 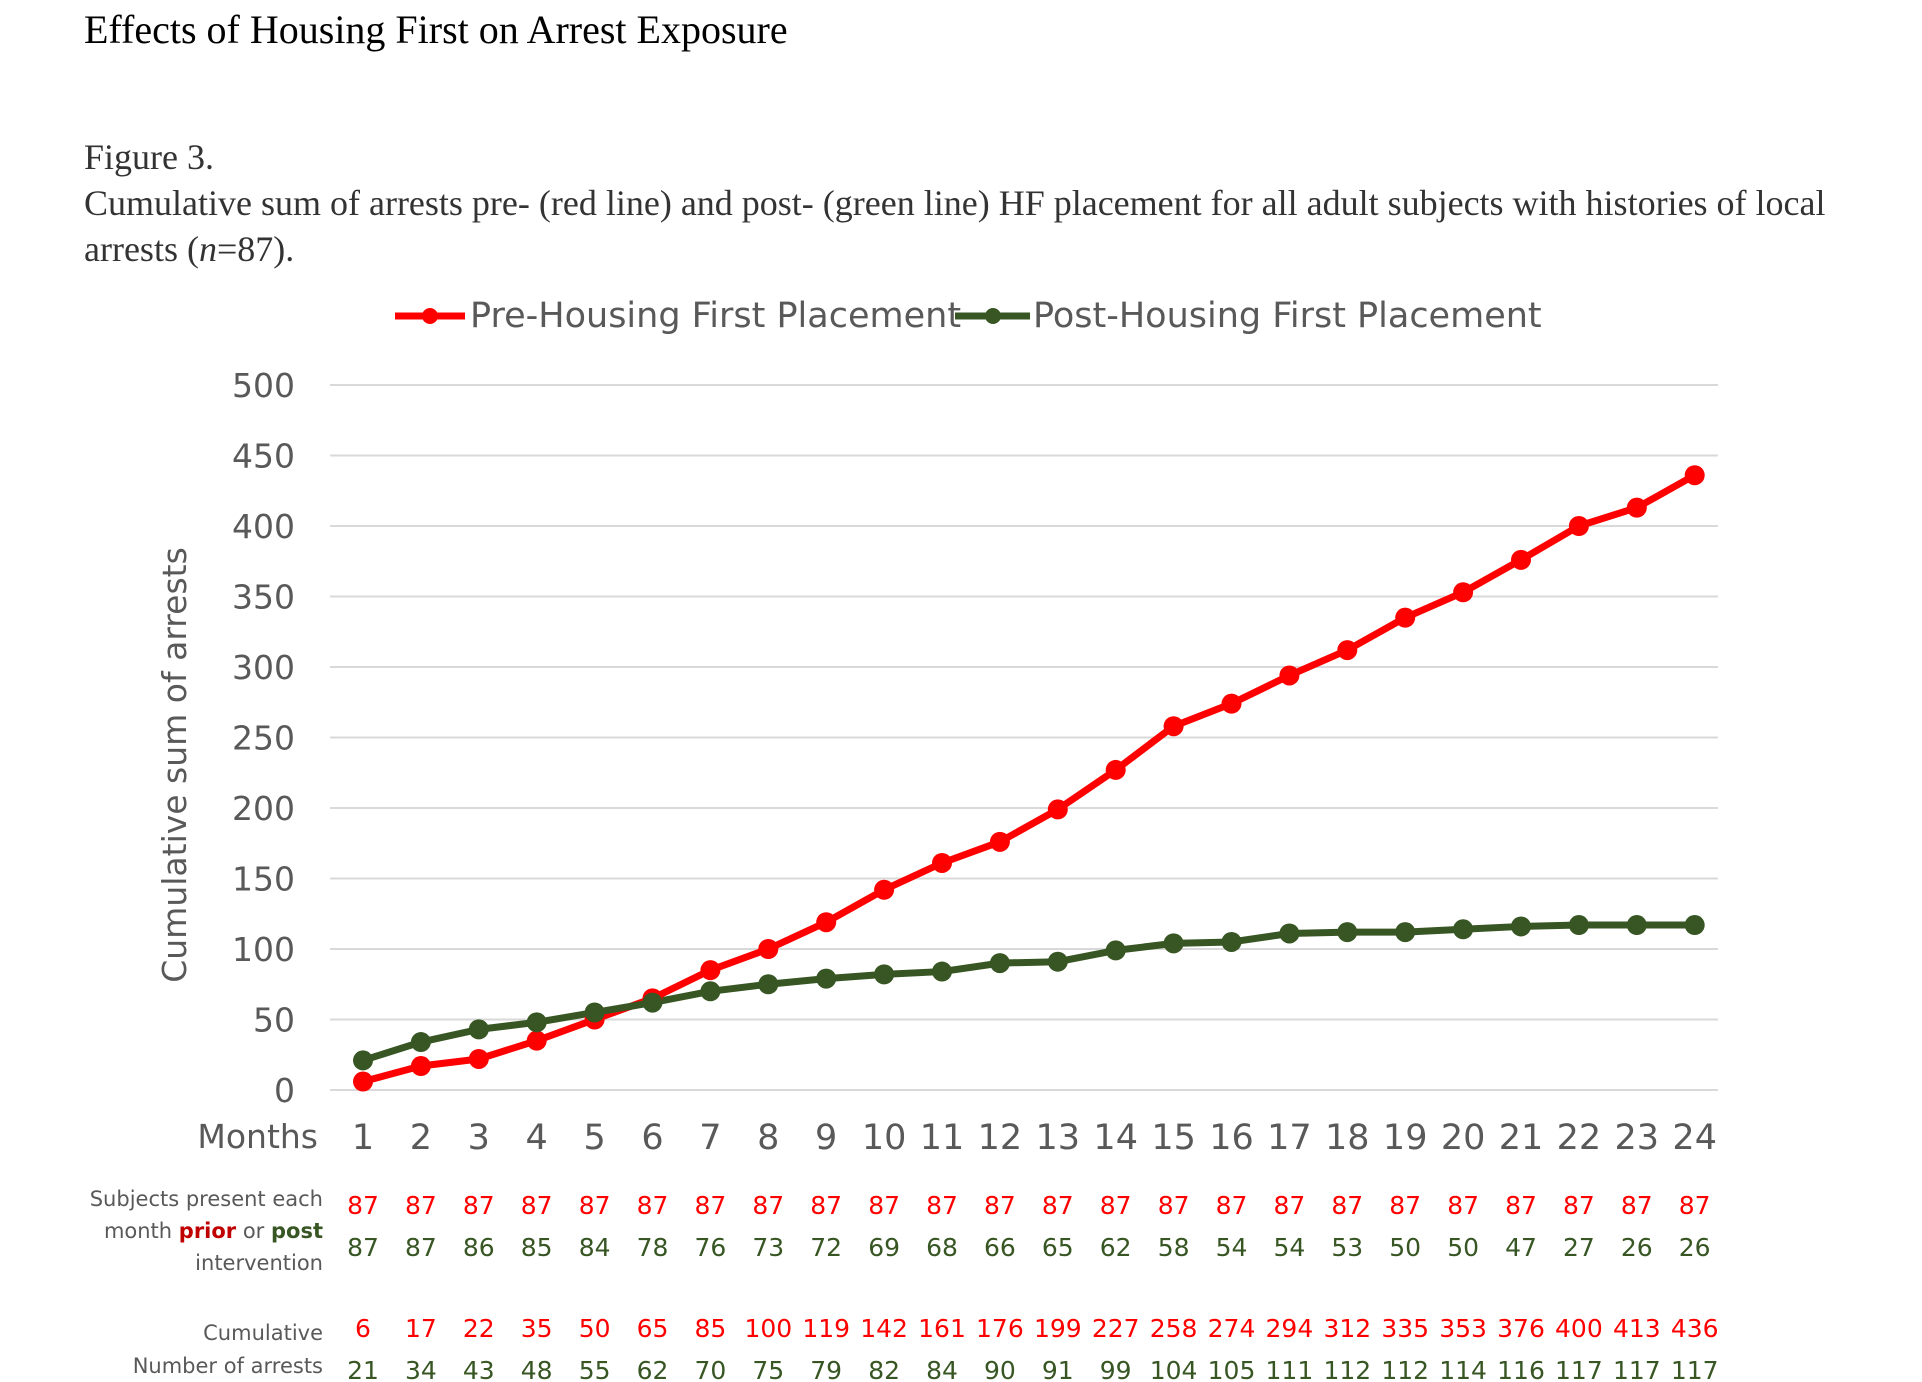 What do you see at coordinates (1521, 1328) in the screenshot?
I see `cumulative-pre-cell: 376` at bounding box center [1521, 1328].